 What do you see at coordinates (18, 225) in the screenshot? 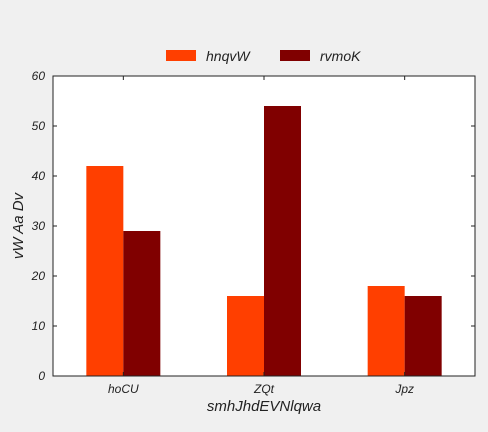
I see `y-axis-title: vW Aa Dv` at bounding box center [18, 225].